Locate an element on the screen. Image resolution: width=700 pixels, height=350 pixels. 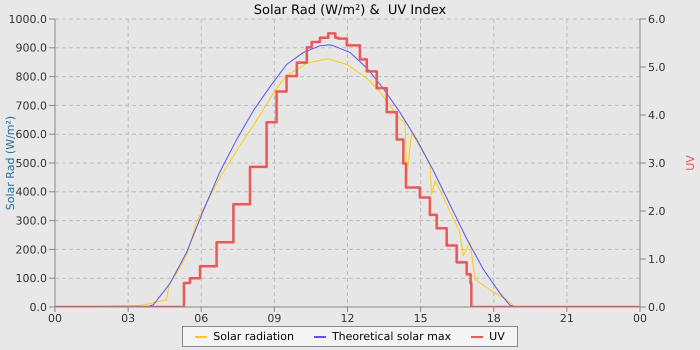
y2-tick-label: 4.0 is located at coordinates (657, 115).